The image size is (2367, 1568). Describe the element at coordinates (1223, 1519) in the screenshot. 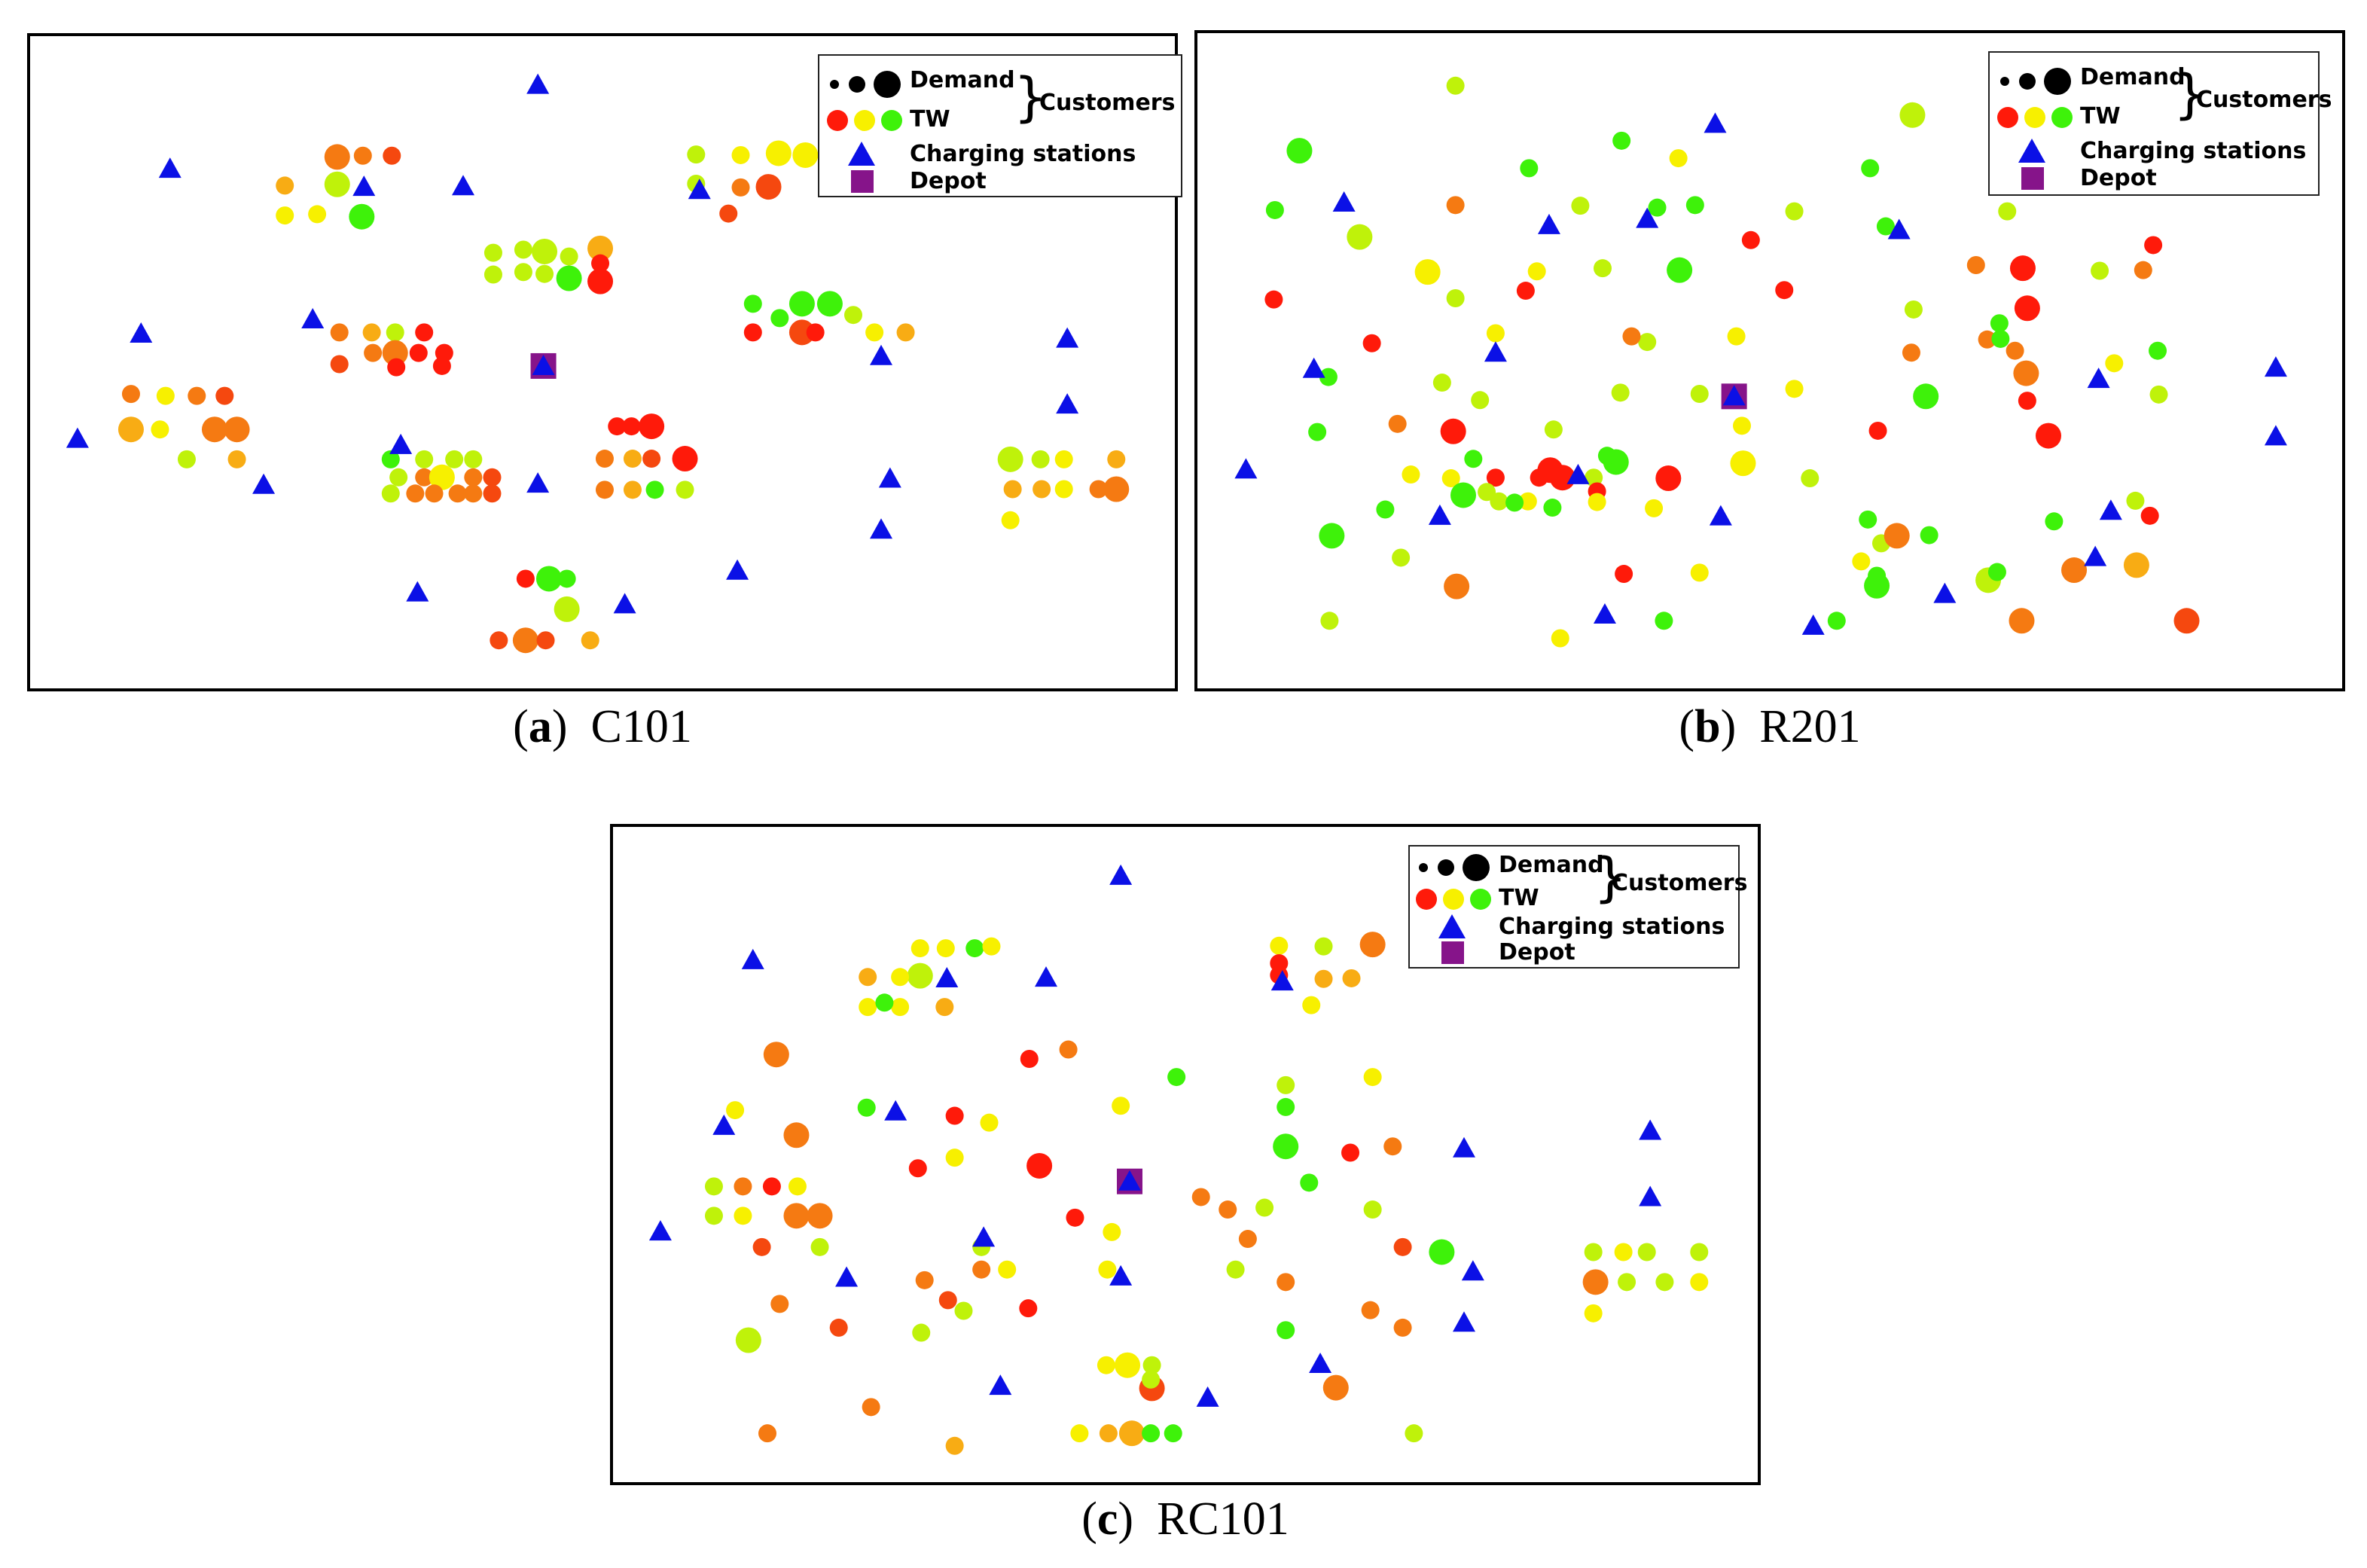

I see `caption-title-rc101: RC101` at that location.